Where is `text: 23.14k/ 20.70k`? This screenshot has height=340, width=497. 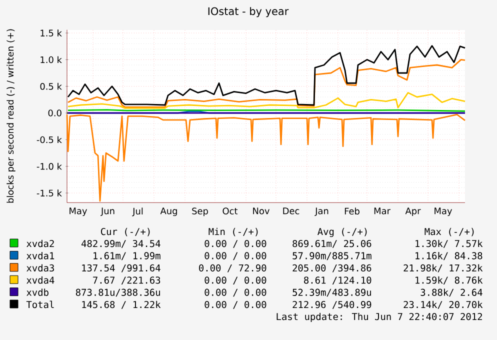 text: 23.14k/ 20.70k is located at coordinates (443, 304).